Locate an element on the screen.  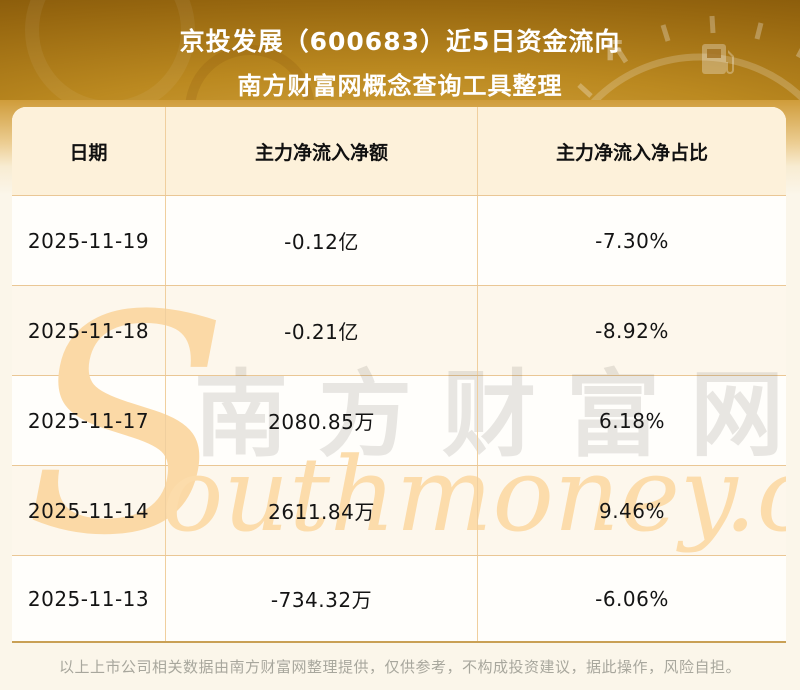
column-header-net-inflow: 主力净流入净额 is located at coordinates (322, 151).